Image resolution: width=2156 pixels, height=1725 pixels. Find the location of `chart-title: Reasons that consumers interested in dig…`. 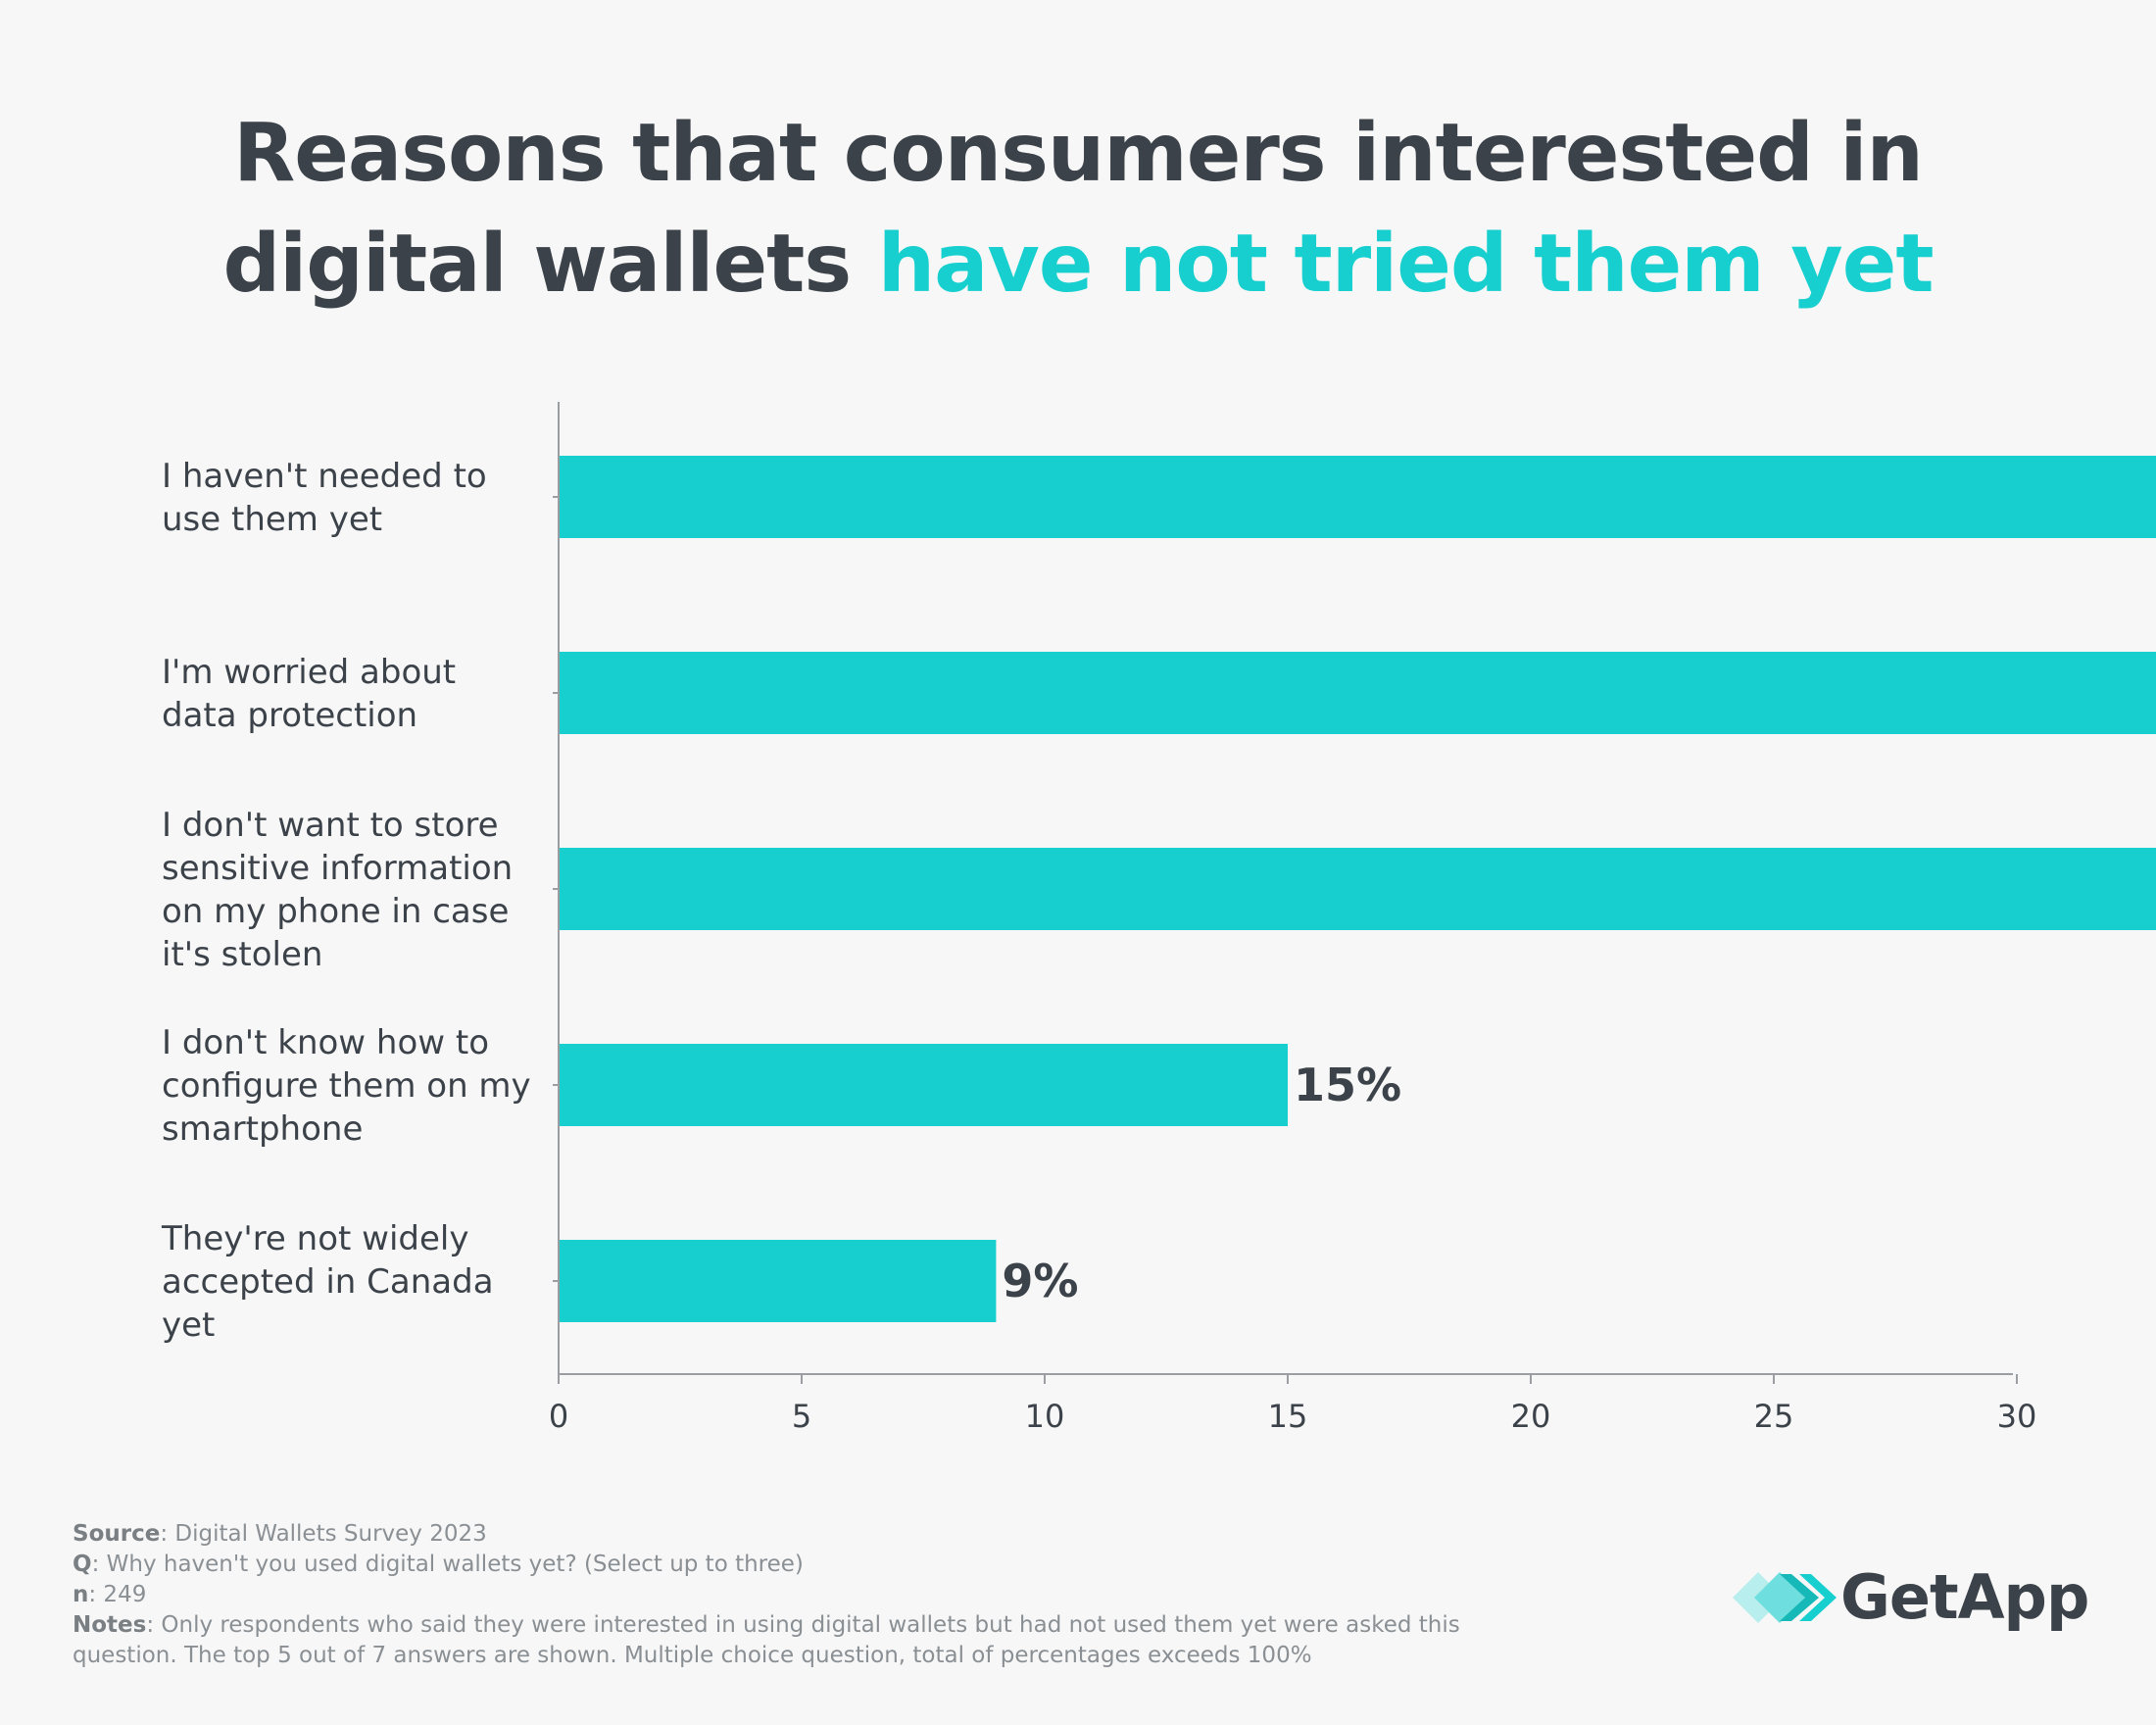

chart-title: Reasons that consumers interested in dig… is located at coordinates (1078, 209).